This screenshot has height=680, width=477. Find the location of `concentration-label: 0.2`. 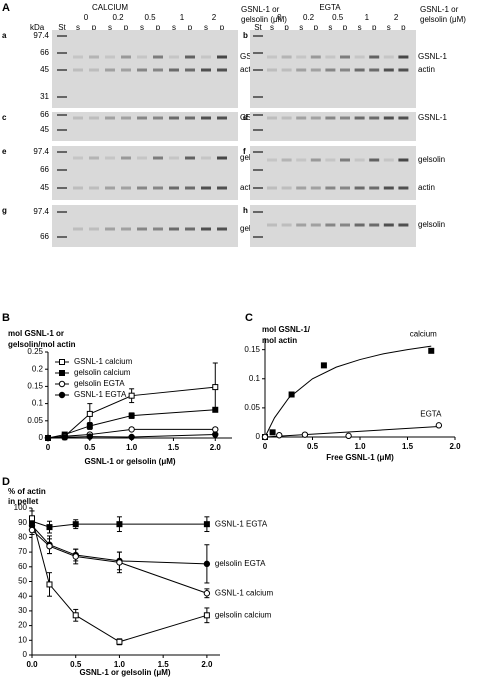

concentration-label: 0.2 is located at coordinates (309, 17).